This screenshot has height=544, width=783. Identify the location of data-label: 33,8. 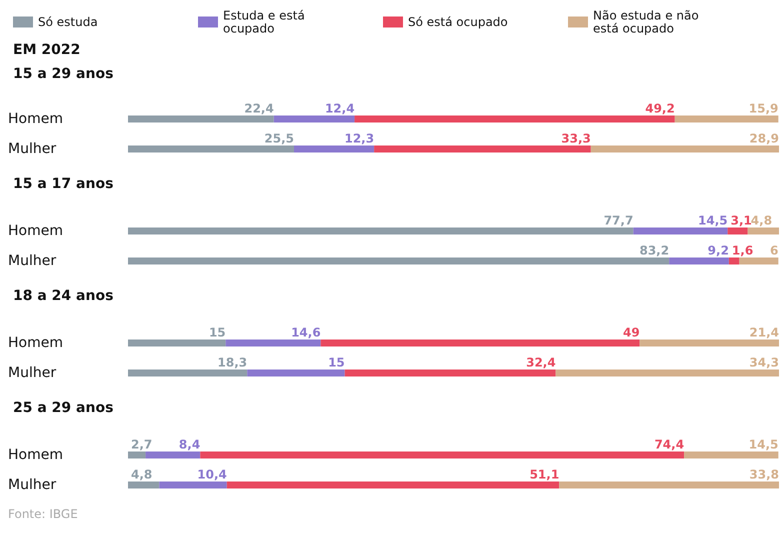
(764, 475).